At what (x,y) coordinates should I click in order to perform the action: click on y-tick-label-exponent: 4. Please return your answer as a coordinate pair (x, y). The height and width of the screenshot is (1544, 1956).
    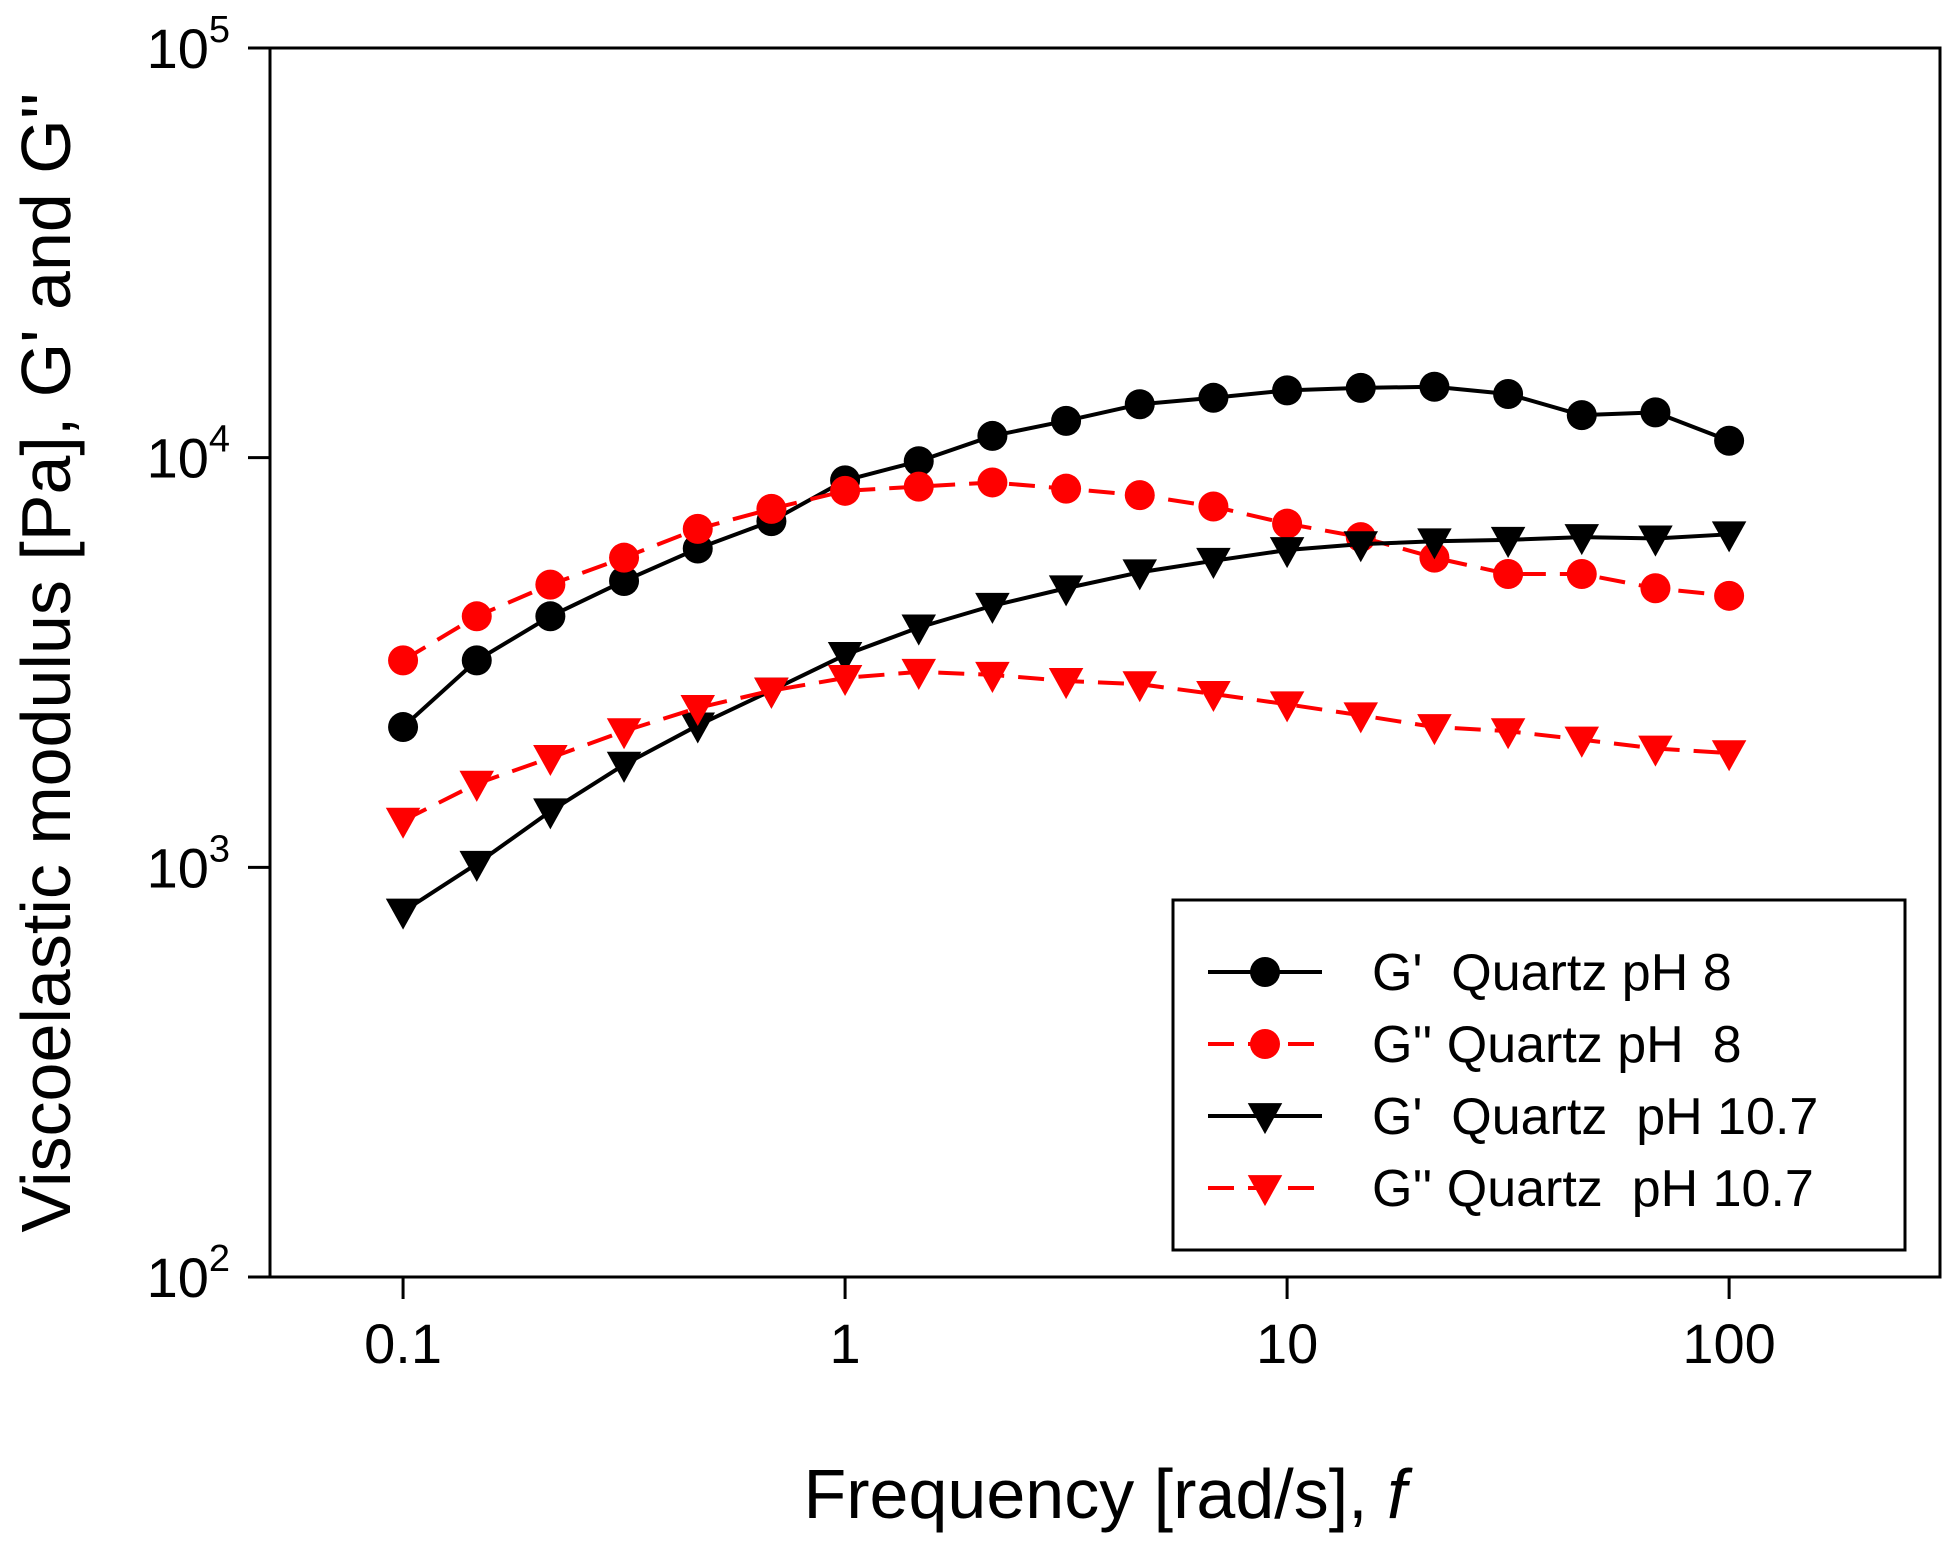
    Looking at the image, I should click on (219, 440).